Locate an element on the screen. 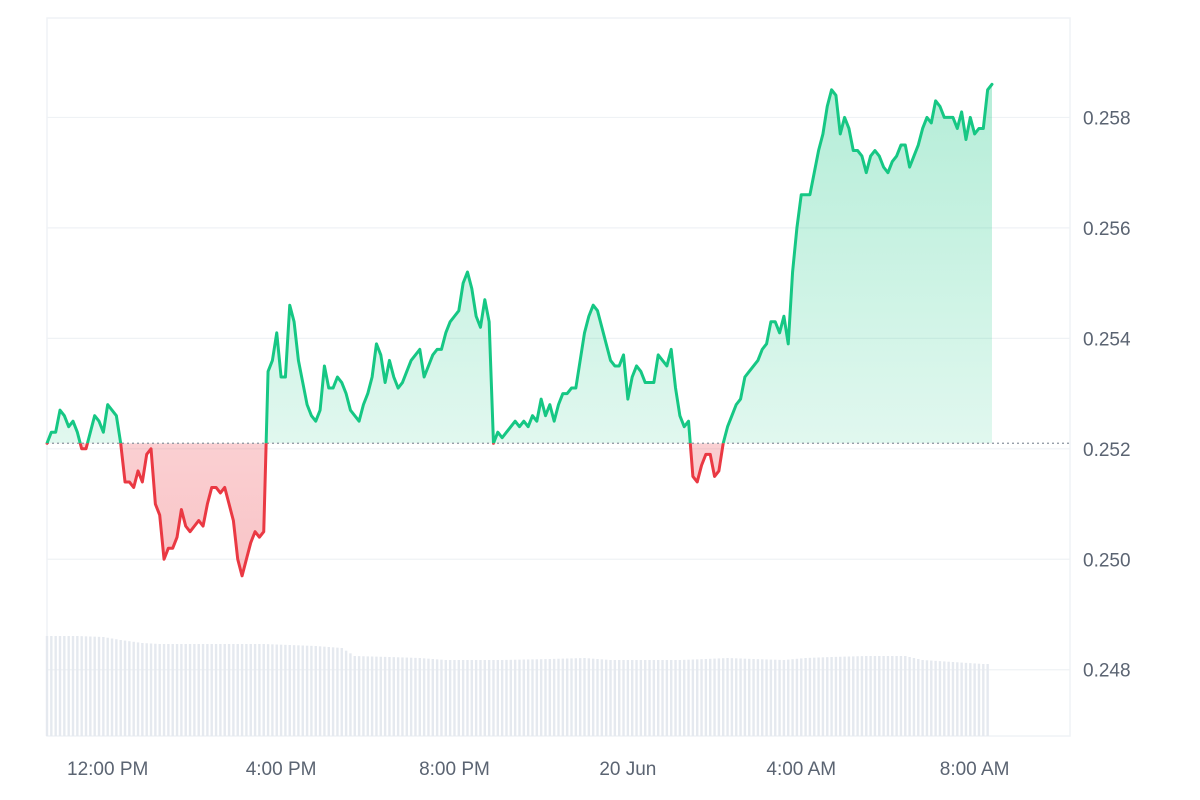 This screenshot has height=800, width=1200. y-tick-label: 0.256 is located at coordinates (1107, 229).